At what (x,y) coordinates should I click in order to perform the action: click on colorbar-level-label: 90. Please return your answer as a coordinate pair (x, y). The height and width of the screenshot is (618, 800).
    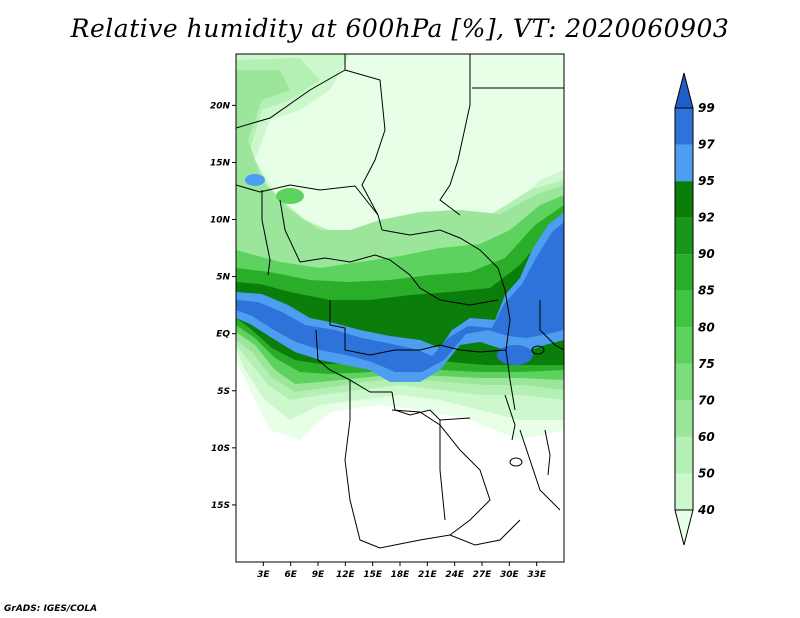
    Looking at the image, I should click on (706, 254).